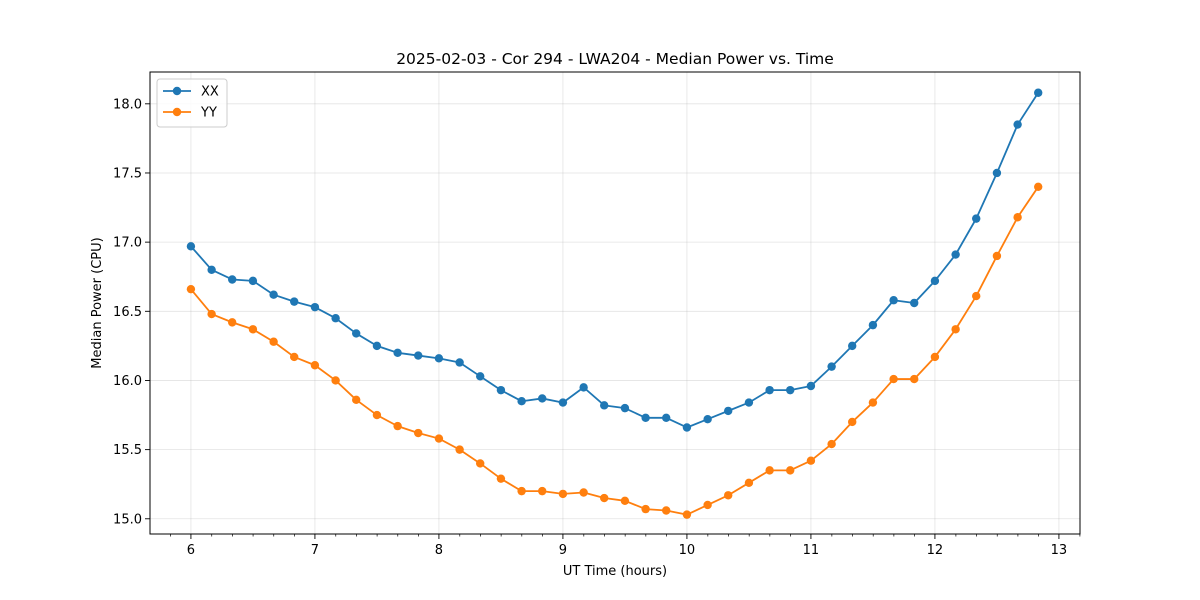  I want to click on x-axis-label: UT Time (hours), so click(615, 571).